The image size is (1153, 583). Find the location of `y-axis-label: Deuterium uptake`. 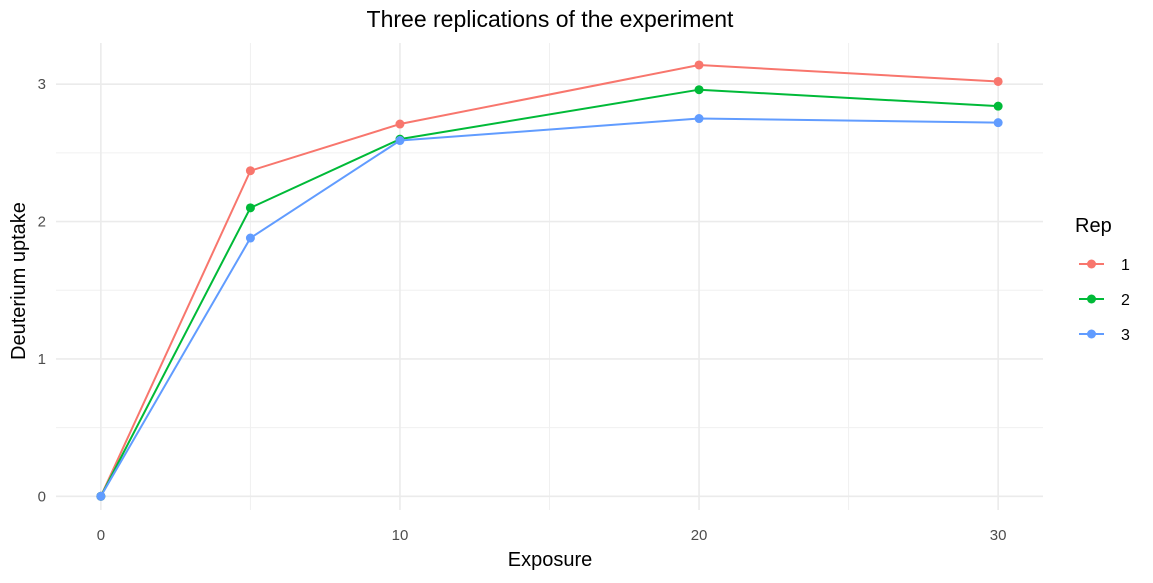

y-axis-label: Deuterium uptake is located at coordinates (19, 281).